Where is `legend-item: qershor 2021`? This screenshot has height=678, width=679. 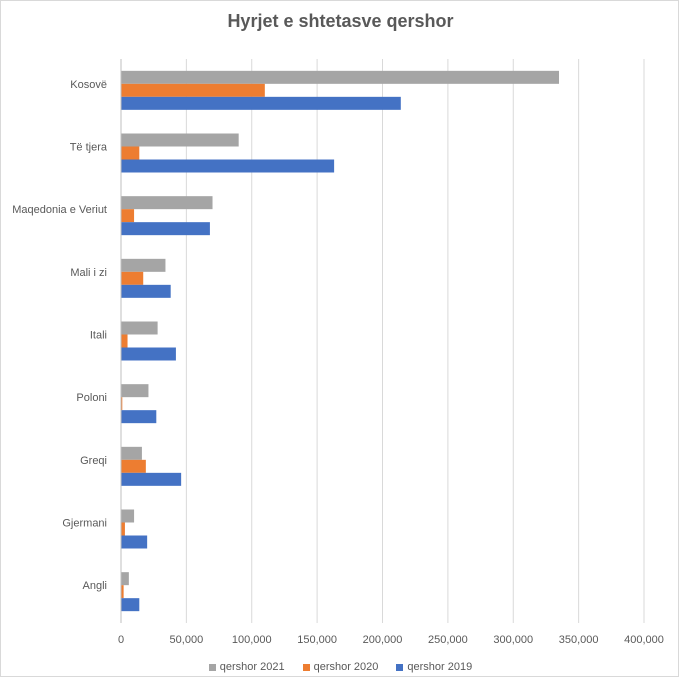
legend-item: qershor 2021 is located at coordinates (246, 667).